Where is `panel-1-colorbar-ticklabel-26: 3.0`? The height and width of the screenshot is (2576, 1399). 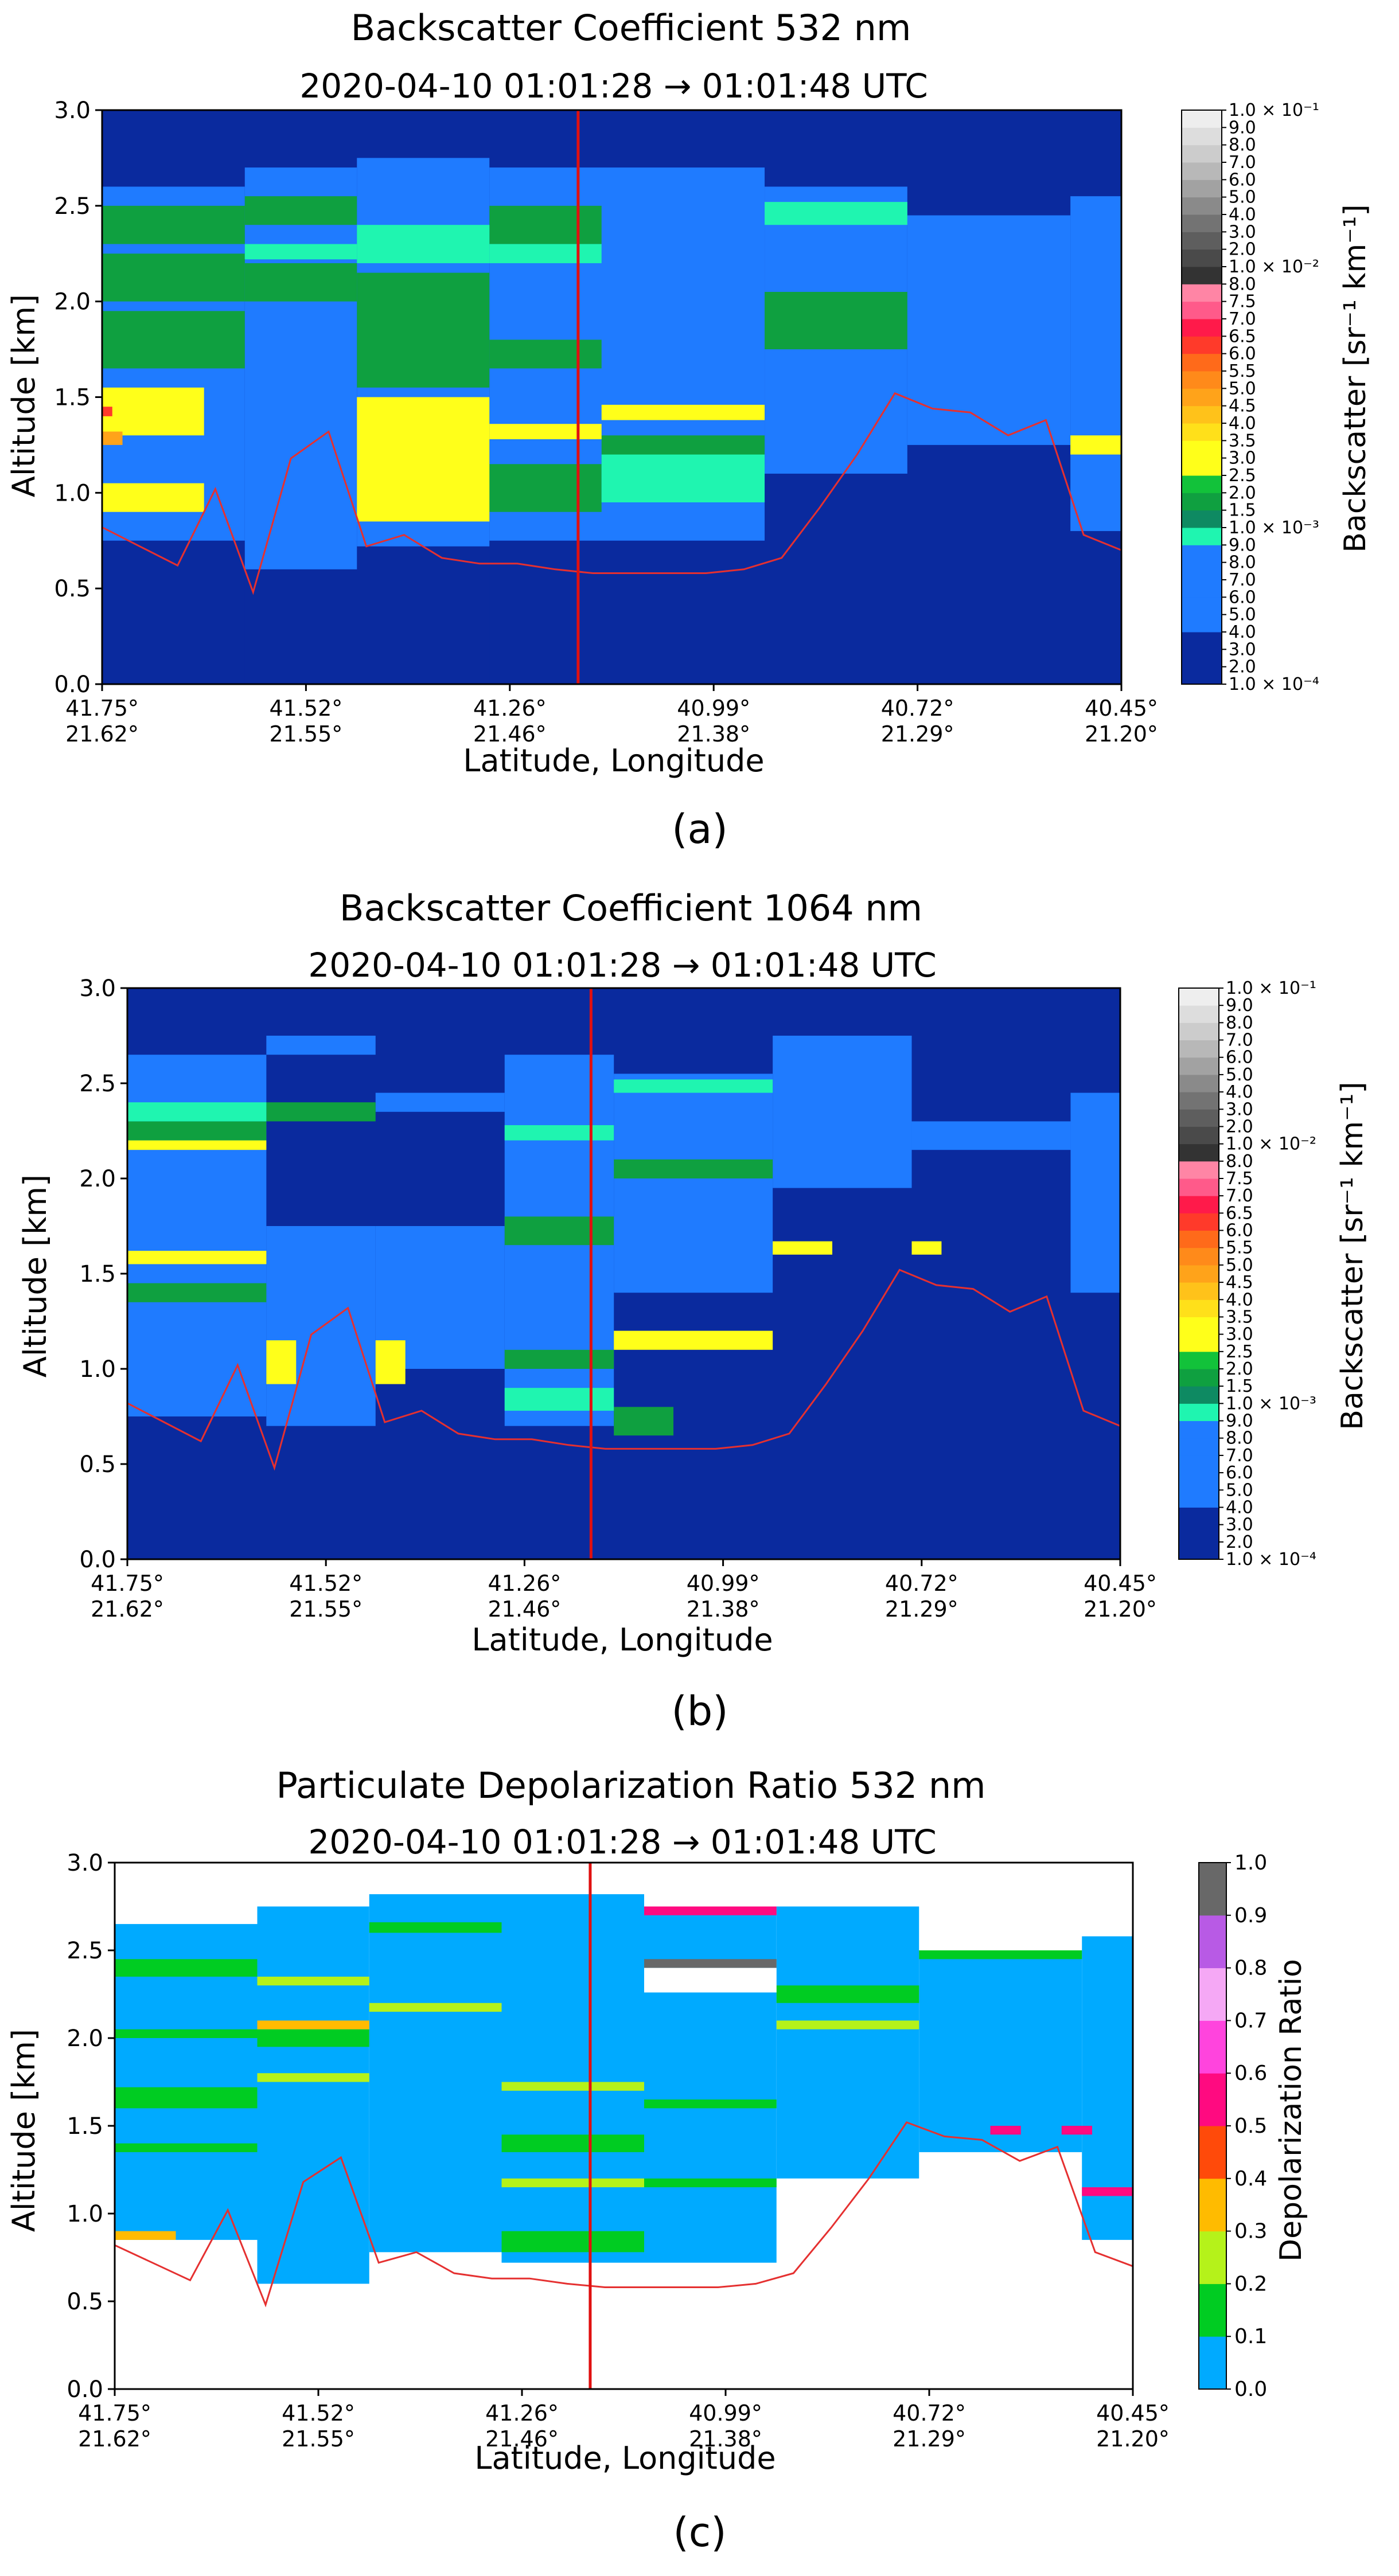 panel-1-colorbar-ticklabel-26: 3.0 is located at coordinates (1239, 1109).